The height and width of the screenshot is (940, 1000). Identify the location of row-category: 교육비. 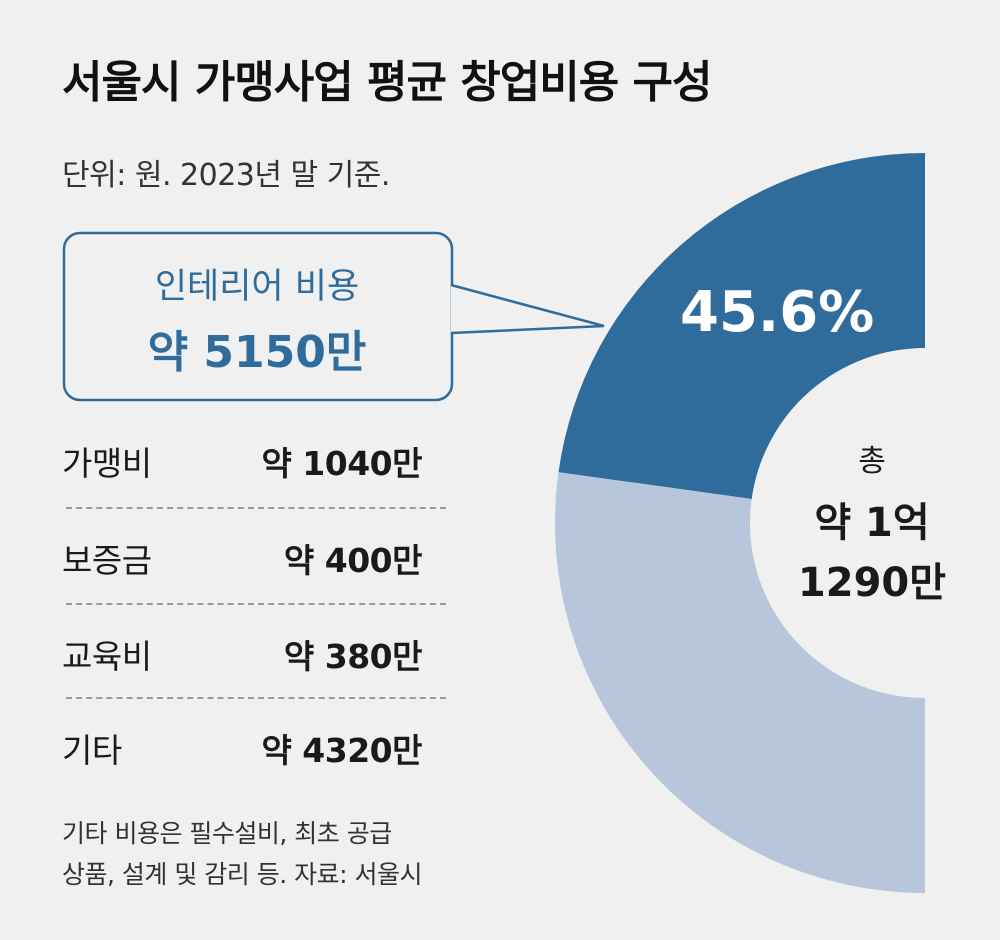
(107, 656).